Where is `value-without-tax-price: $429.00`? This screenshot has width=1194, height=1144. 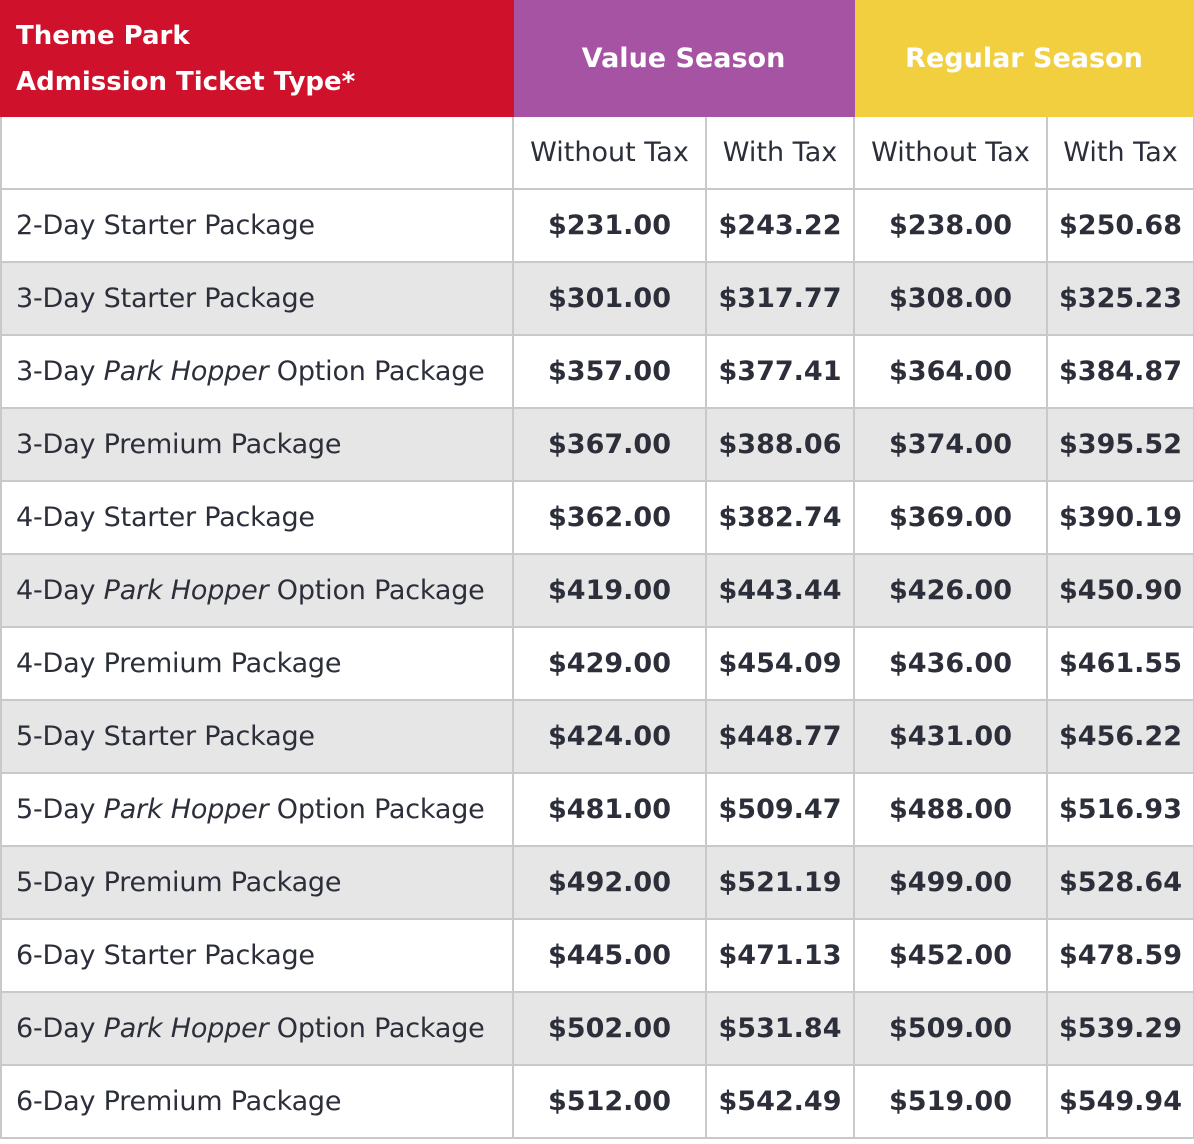
value-without-tax-price: $429.00 is located at coordinates (609, 663).